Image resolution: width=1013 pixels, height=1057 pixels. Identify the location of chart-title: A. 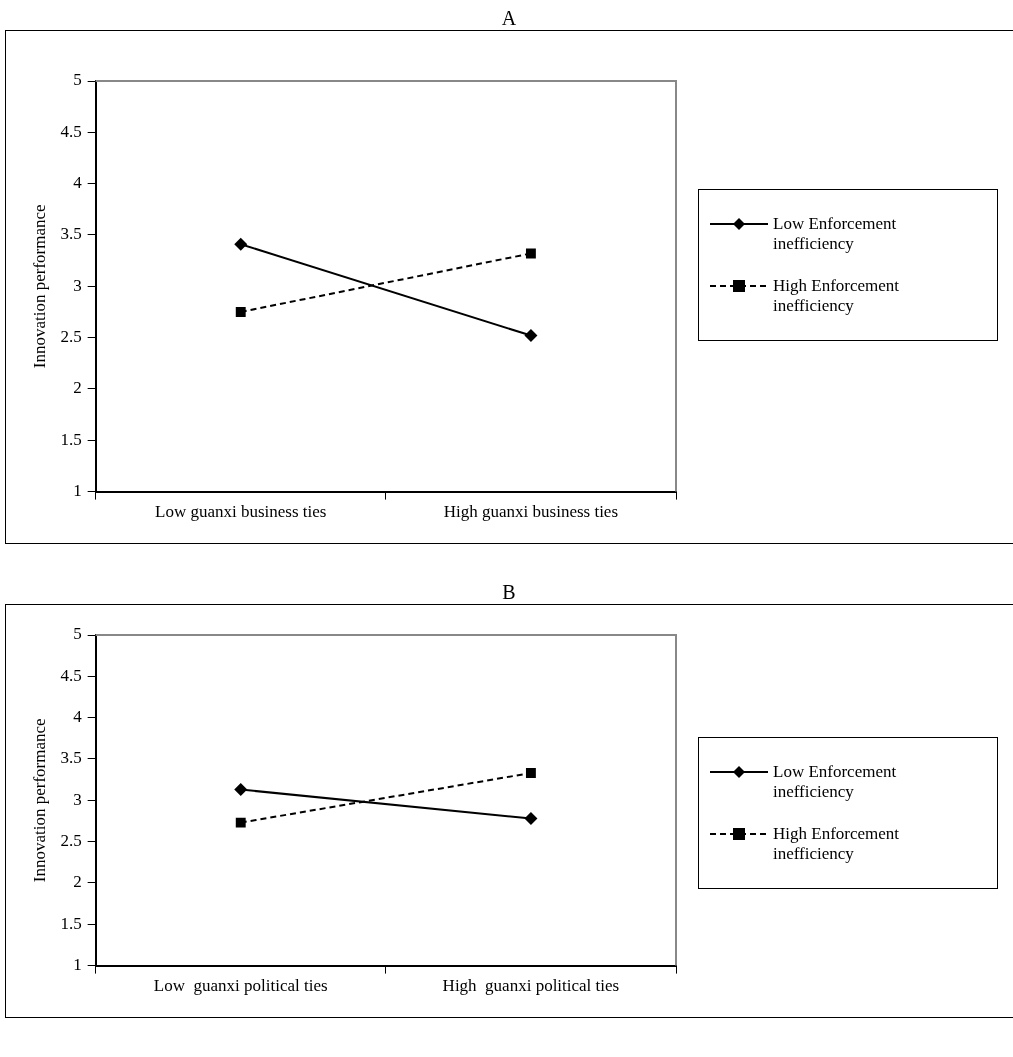
(509, 18).